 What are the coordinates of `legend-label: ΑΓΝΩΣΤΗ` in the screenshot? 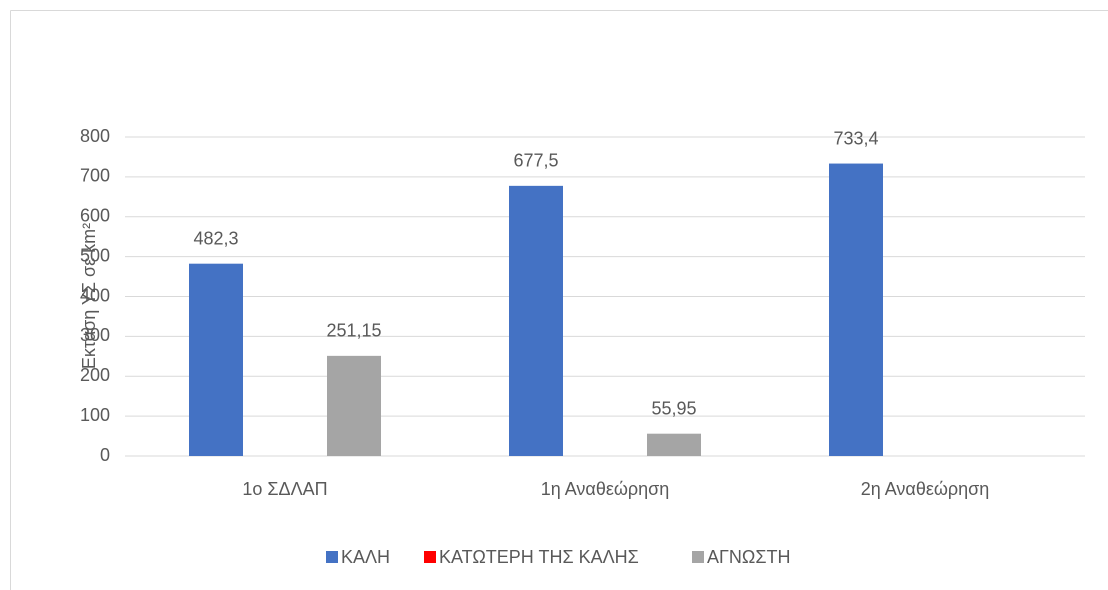 It's located at (749, 557).